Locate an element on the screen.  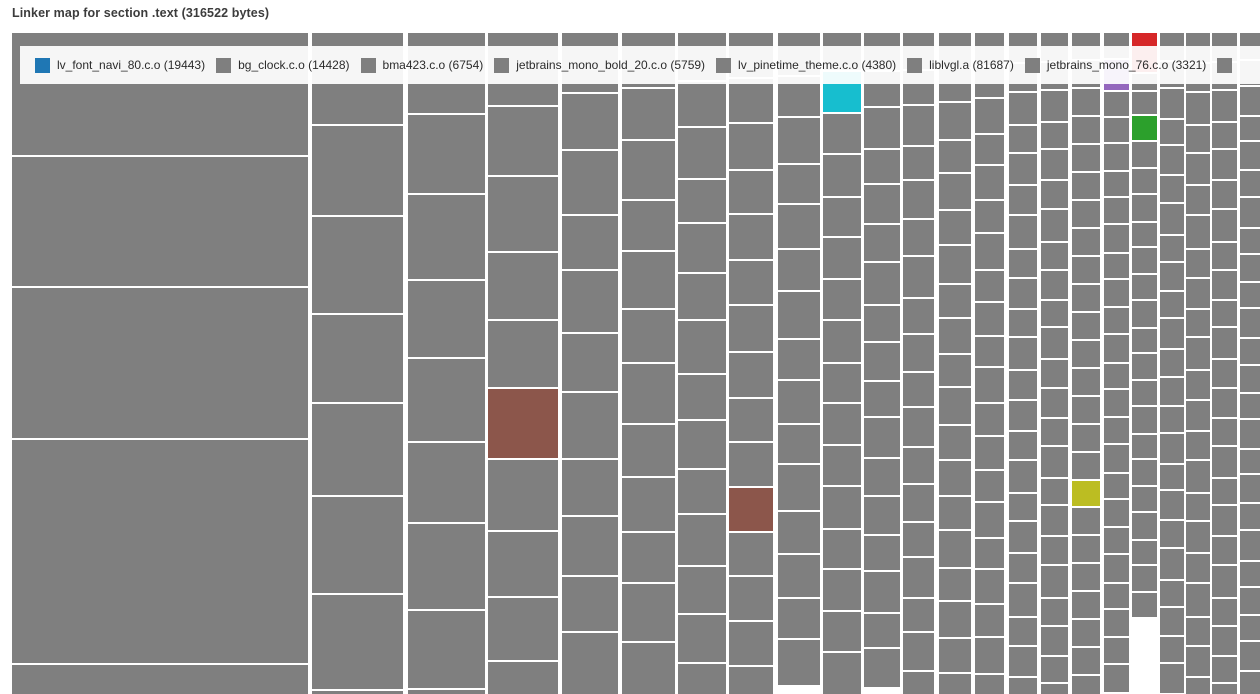
legend-item: bg_clock.c.o (14428) is located at coordinates (283, 65).